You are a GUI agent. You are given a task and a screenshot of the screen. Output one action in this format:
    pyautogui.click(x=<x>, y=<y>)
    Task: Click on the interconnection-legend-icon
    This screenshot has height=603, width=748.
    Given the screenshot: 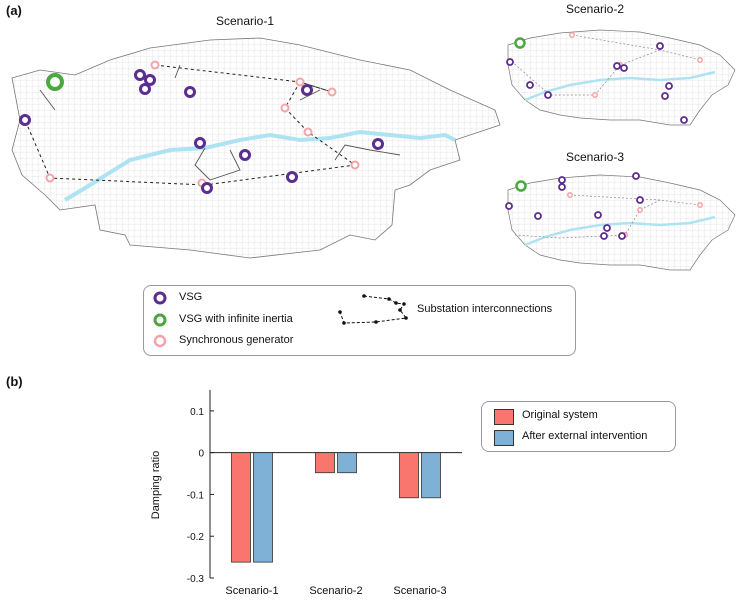 What is the action you would take?
    pyautogui.click(x=373, y=309)
    